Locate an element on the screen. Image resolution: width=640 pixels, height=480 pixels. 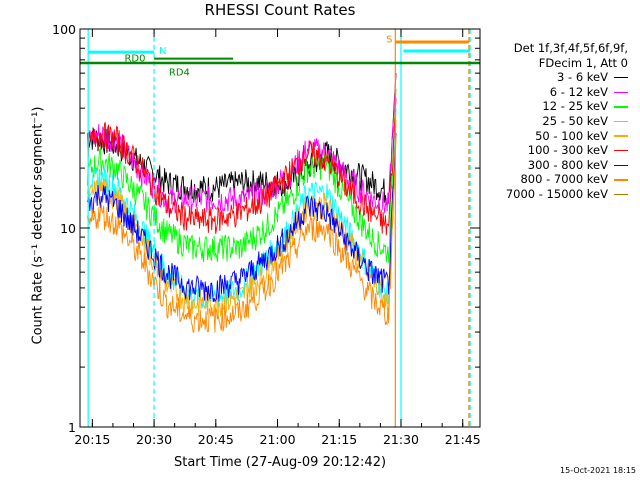
annotation-rd0: RD0 is located at coordinates (134, 59).